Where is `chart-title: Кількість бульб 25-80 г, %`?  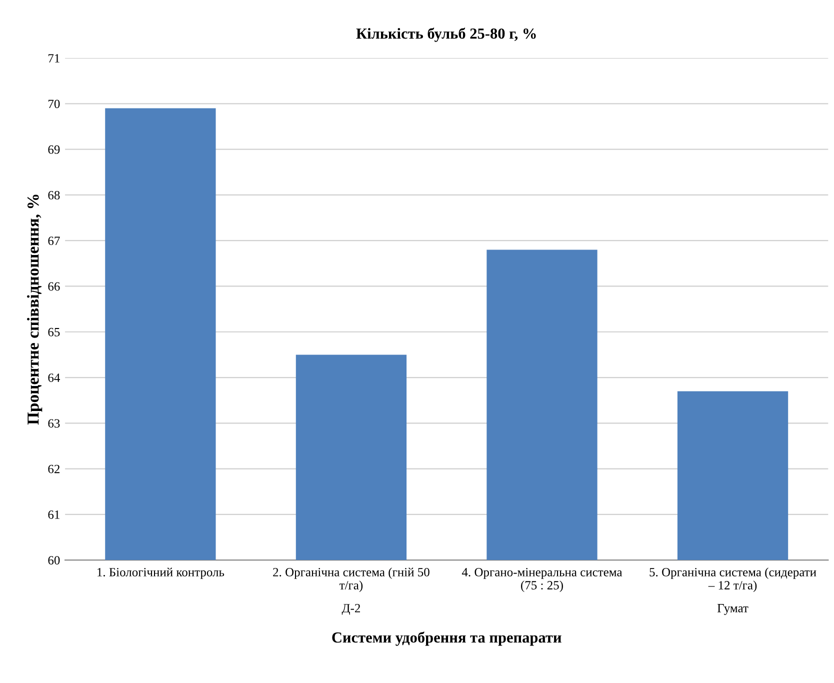
chart-title: Кількість бульб 25-80 г, % is located at coordinates (446, 35).